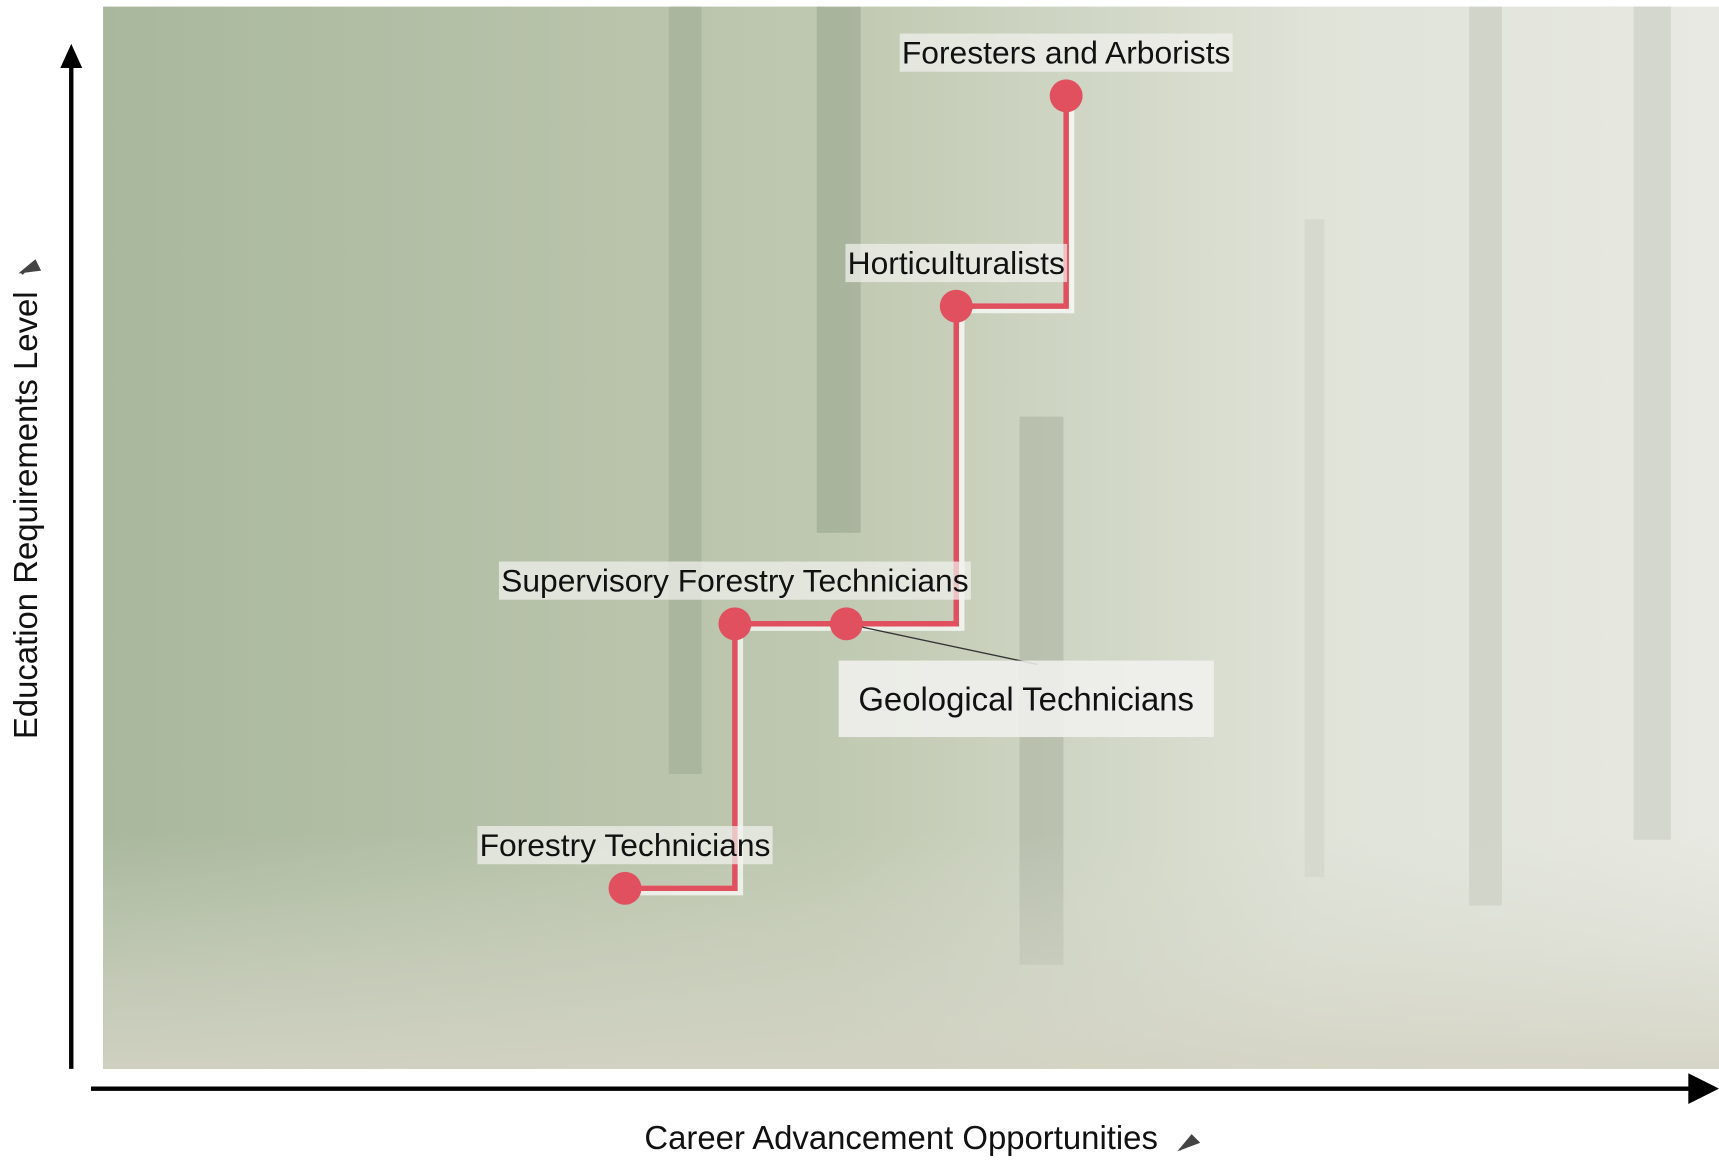  Describe the element at coordinates (25, 515) in the screenshot. I see `y-axis-title: Education Requirements Level` at that location.